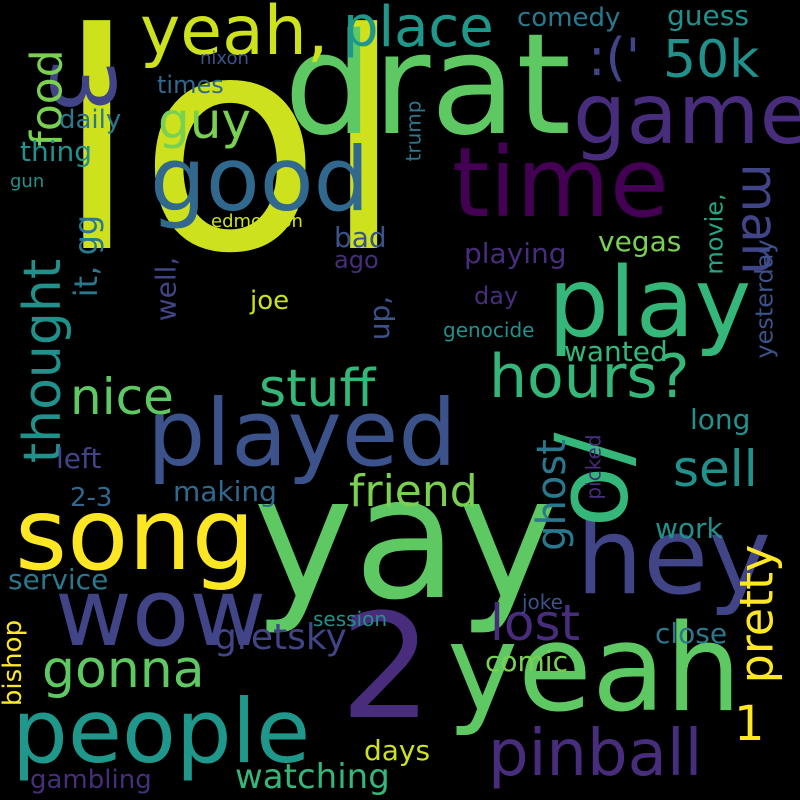  I want to click on word-close: close, so click(691, 633).